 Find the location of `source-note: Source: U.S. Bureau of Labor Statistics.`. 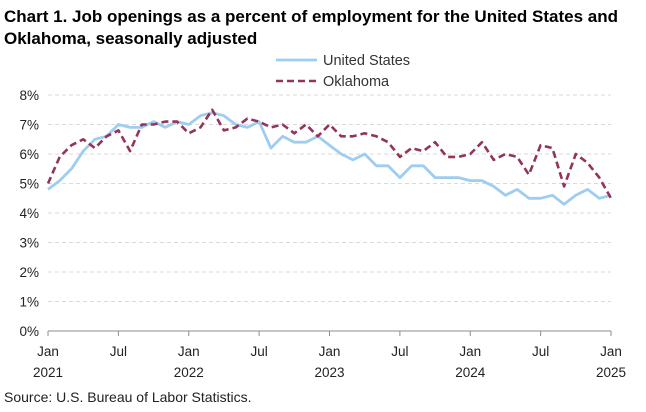

source-note: Source: U.S. Bureau of Labor Statistics. is located at coordinates (128, 397).